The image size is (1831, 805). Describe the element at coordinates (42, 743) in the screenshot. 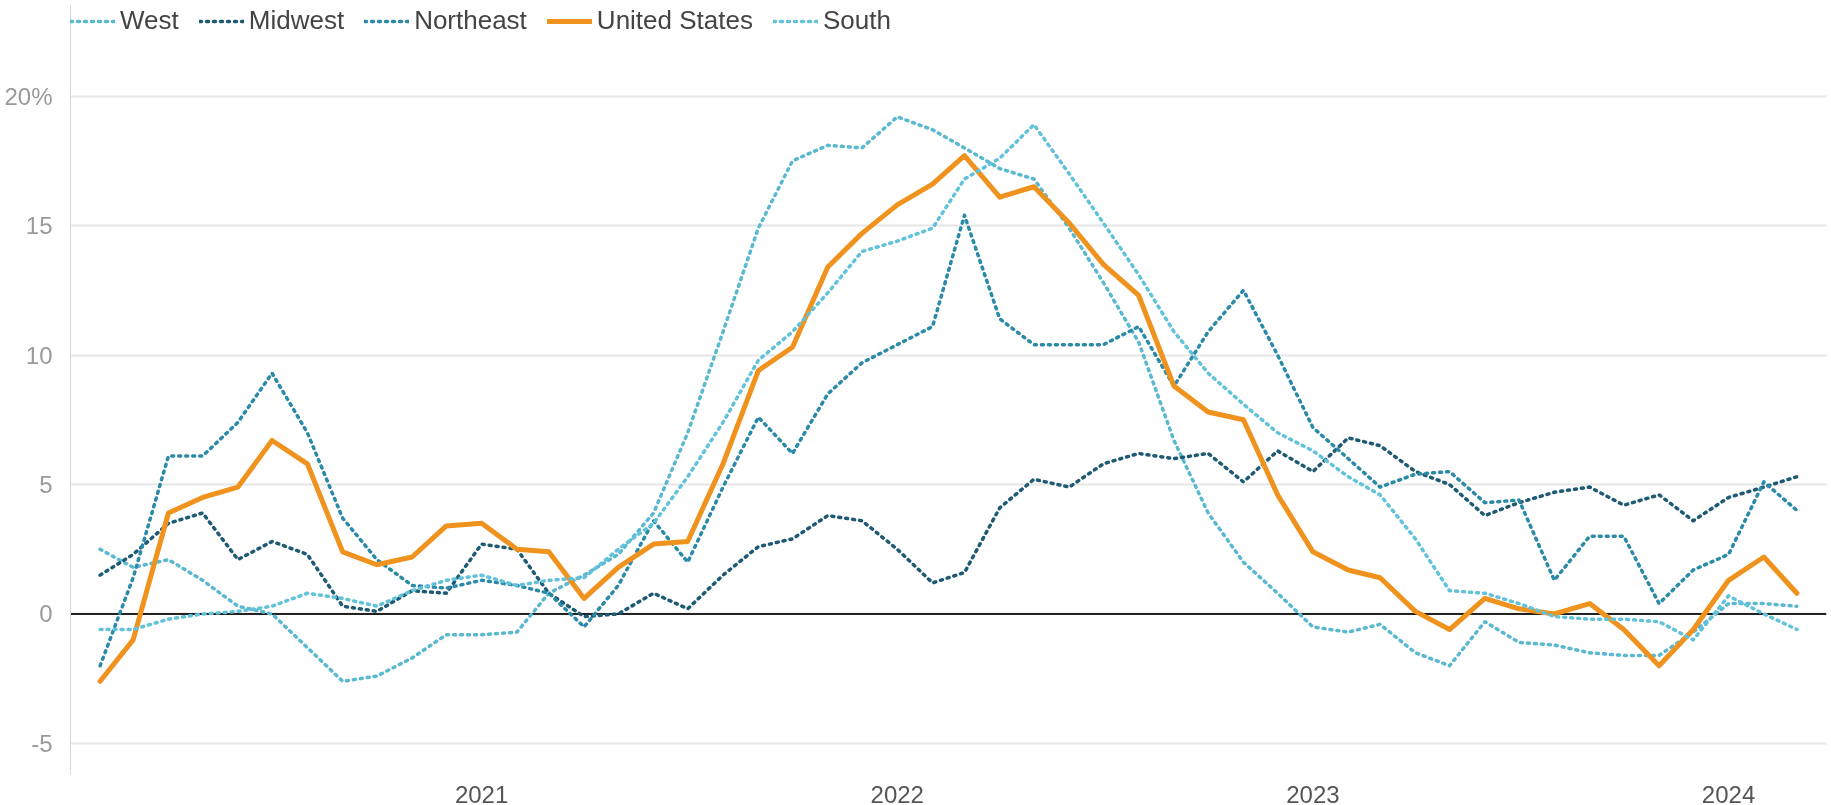

I see `y-tick-label: -5` at that location.